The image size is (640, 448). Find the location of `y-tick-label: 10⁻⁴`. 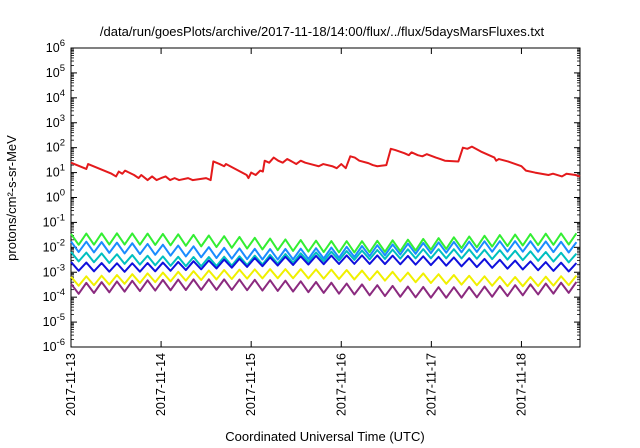

y-tick-label: 10⁻⁴ is located at coordinates (54, 295).